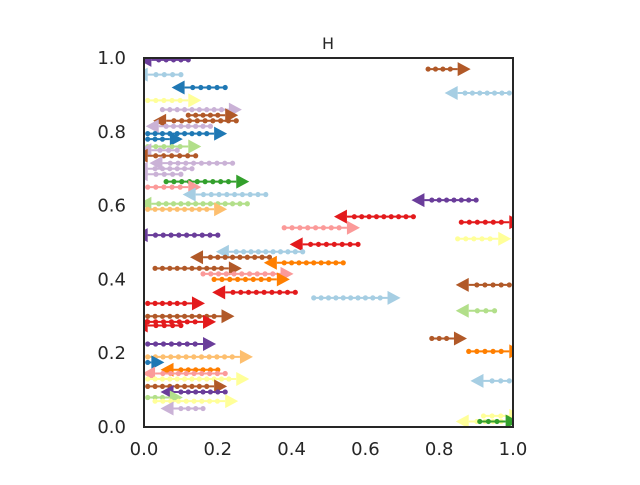  Describe the element at coordinates (111, 279) in the screenshot. I see `y-tick-label: 0.4` at that location.